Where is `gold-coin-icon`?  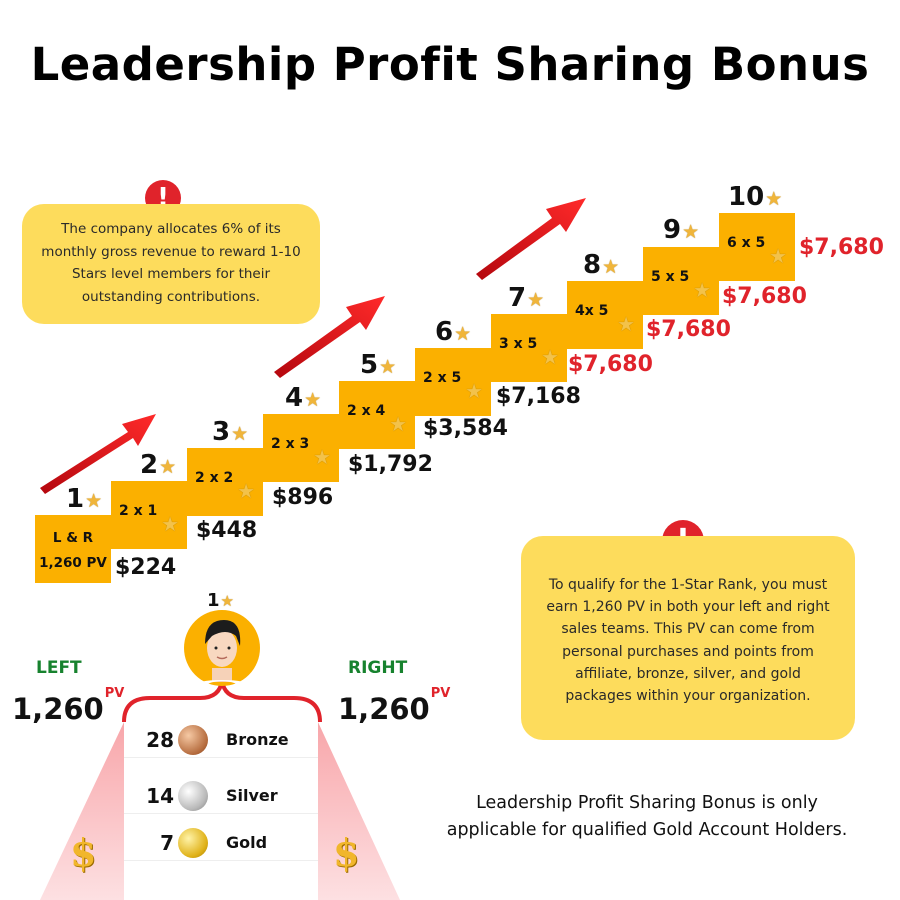
gold-coin-icon is located at coordinates (193, 842).